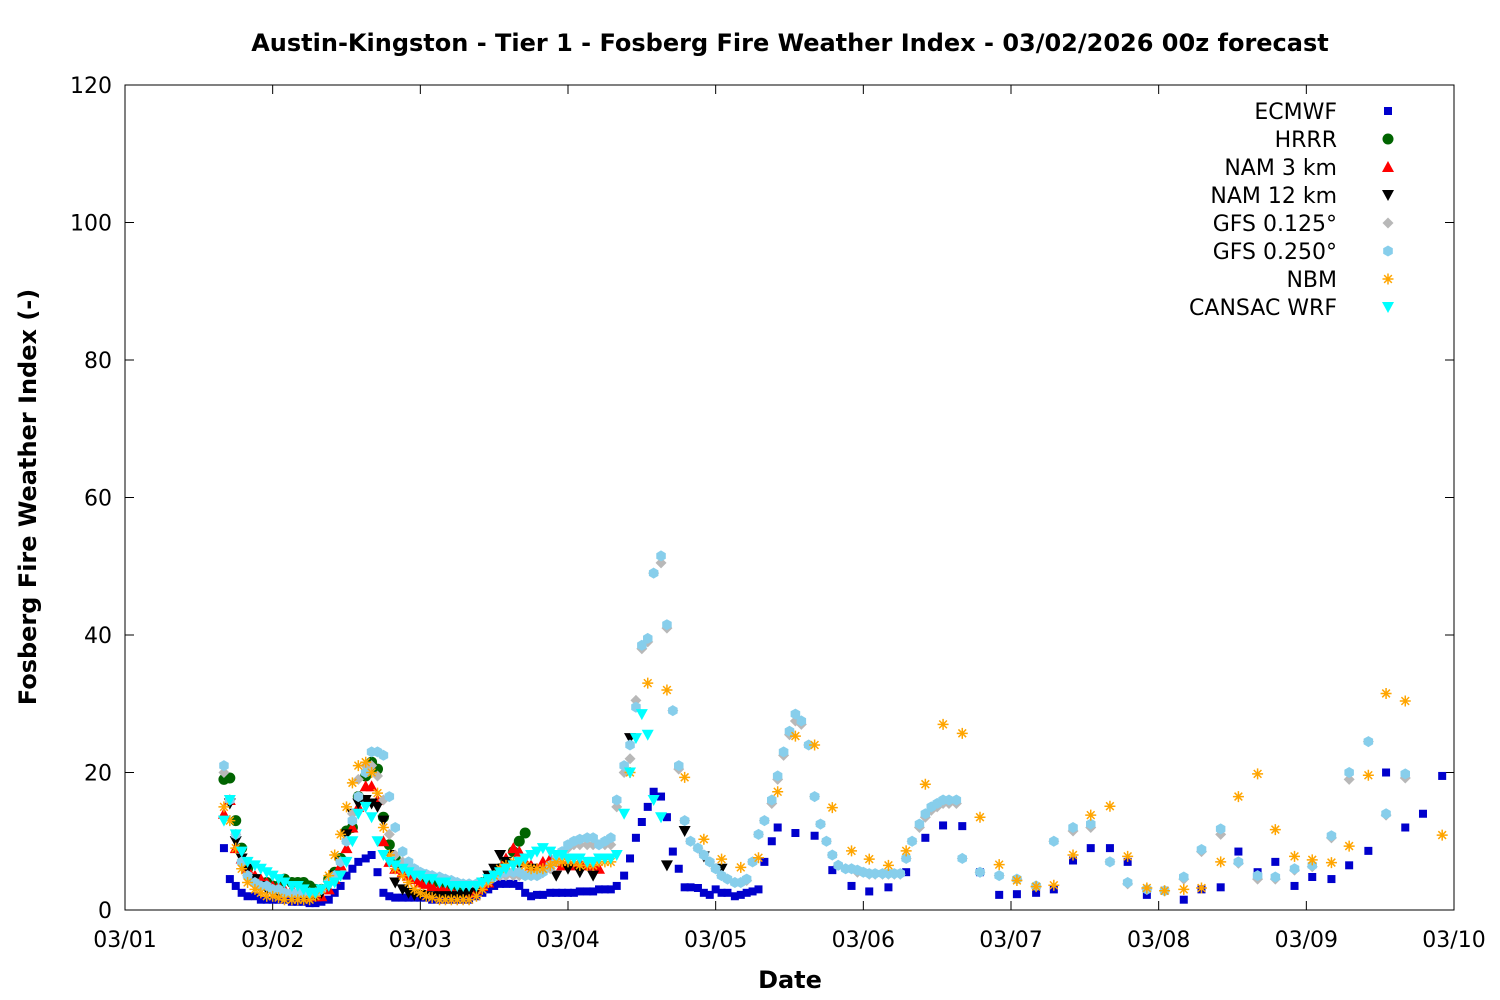 The width and height of the screenshot is (1500, 1000). I want to click on x-tick-label: 03/10, so click(1453, 940).